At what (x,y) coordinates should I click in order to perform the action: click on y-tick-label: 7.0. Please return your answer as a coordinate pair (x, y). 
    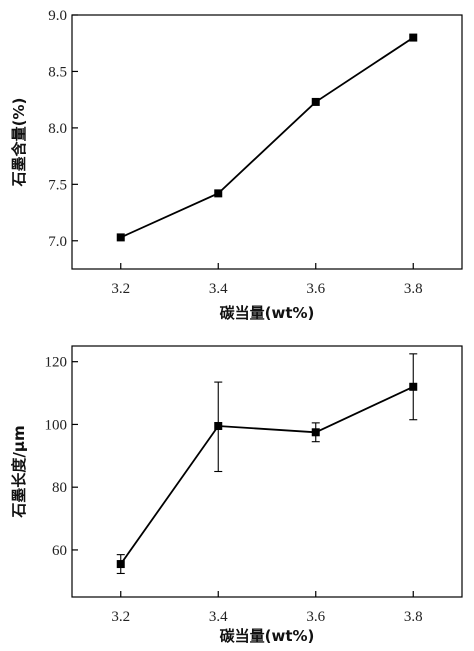
    Looking at the image, I should click on (57, 242).